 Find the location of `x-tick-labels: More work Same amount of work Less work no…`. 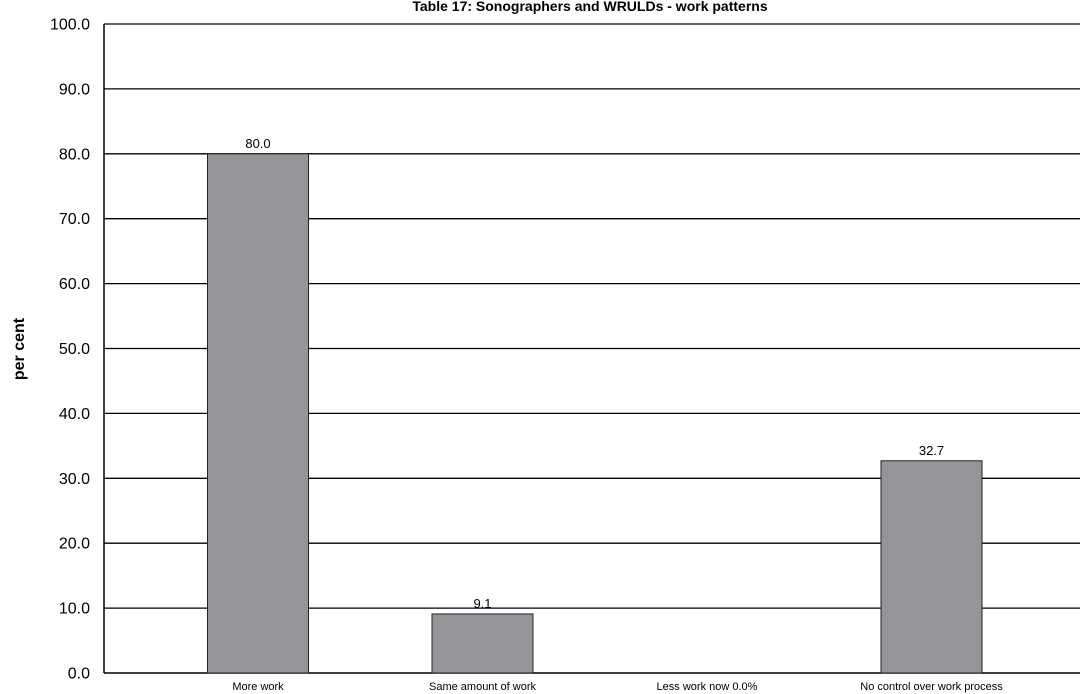

x-tick-labels: More work Same amount of work Less work no… is located at coordinates (617, 687).